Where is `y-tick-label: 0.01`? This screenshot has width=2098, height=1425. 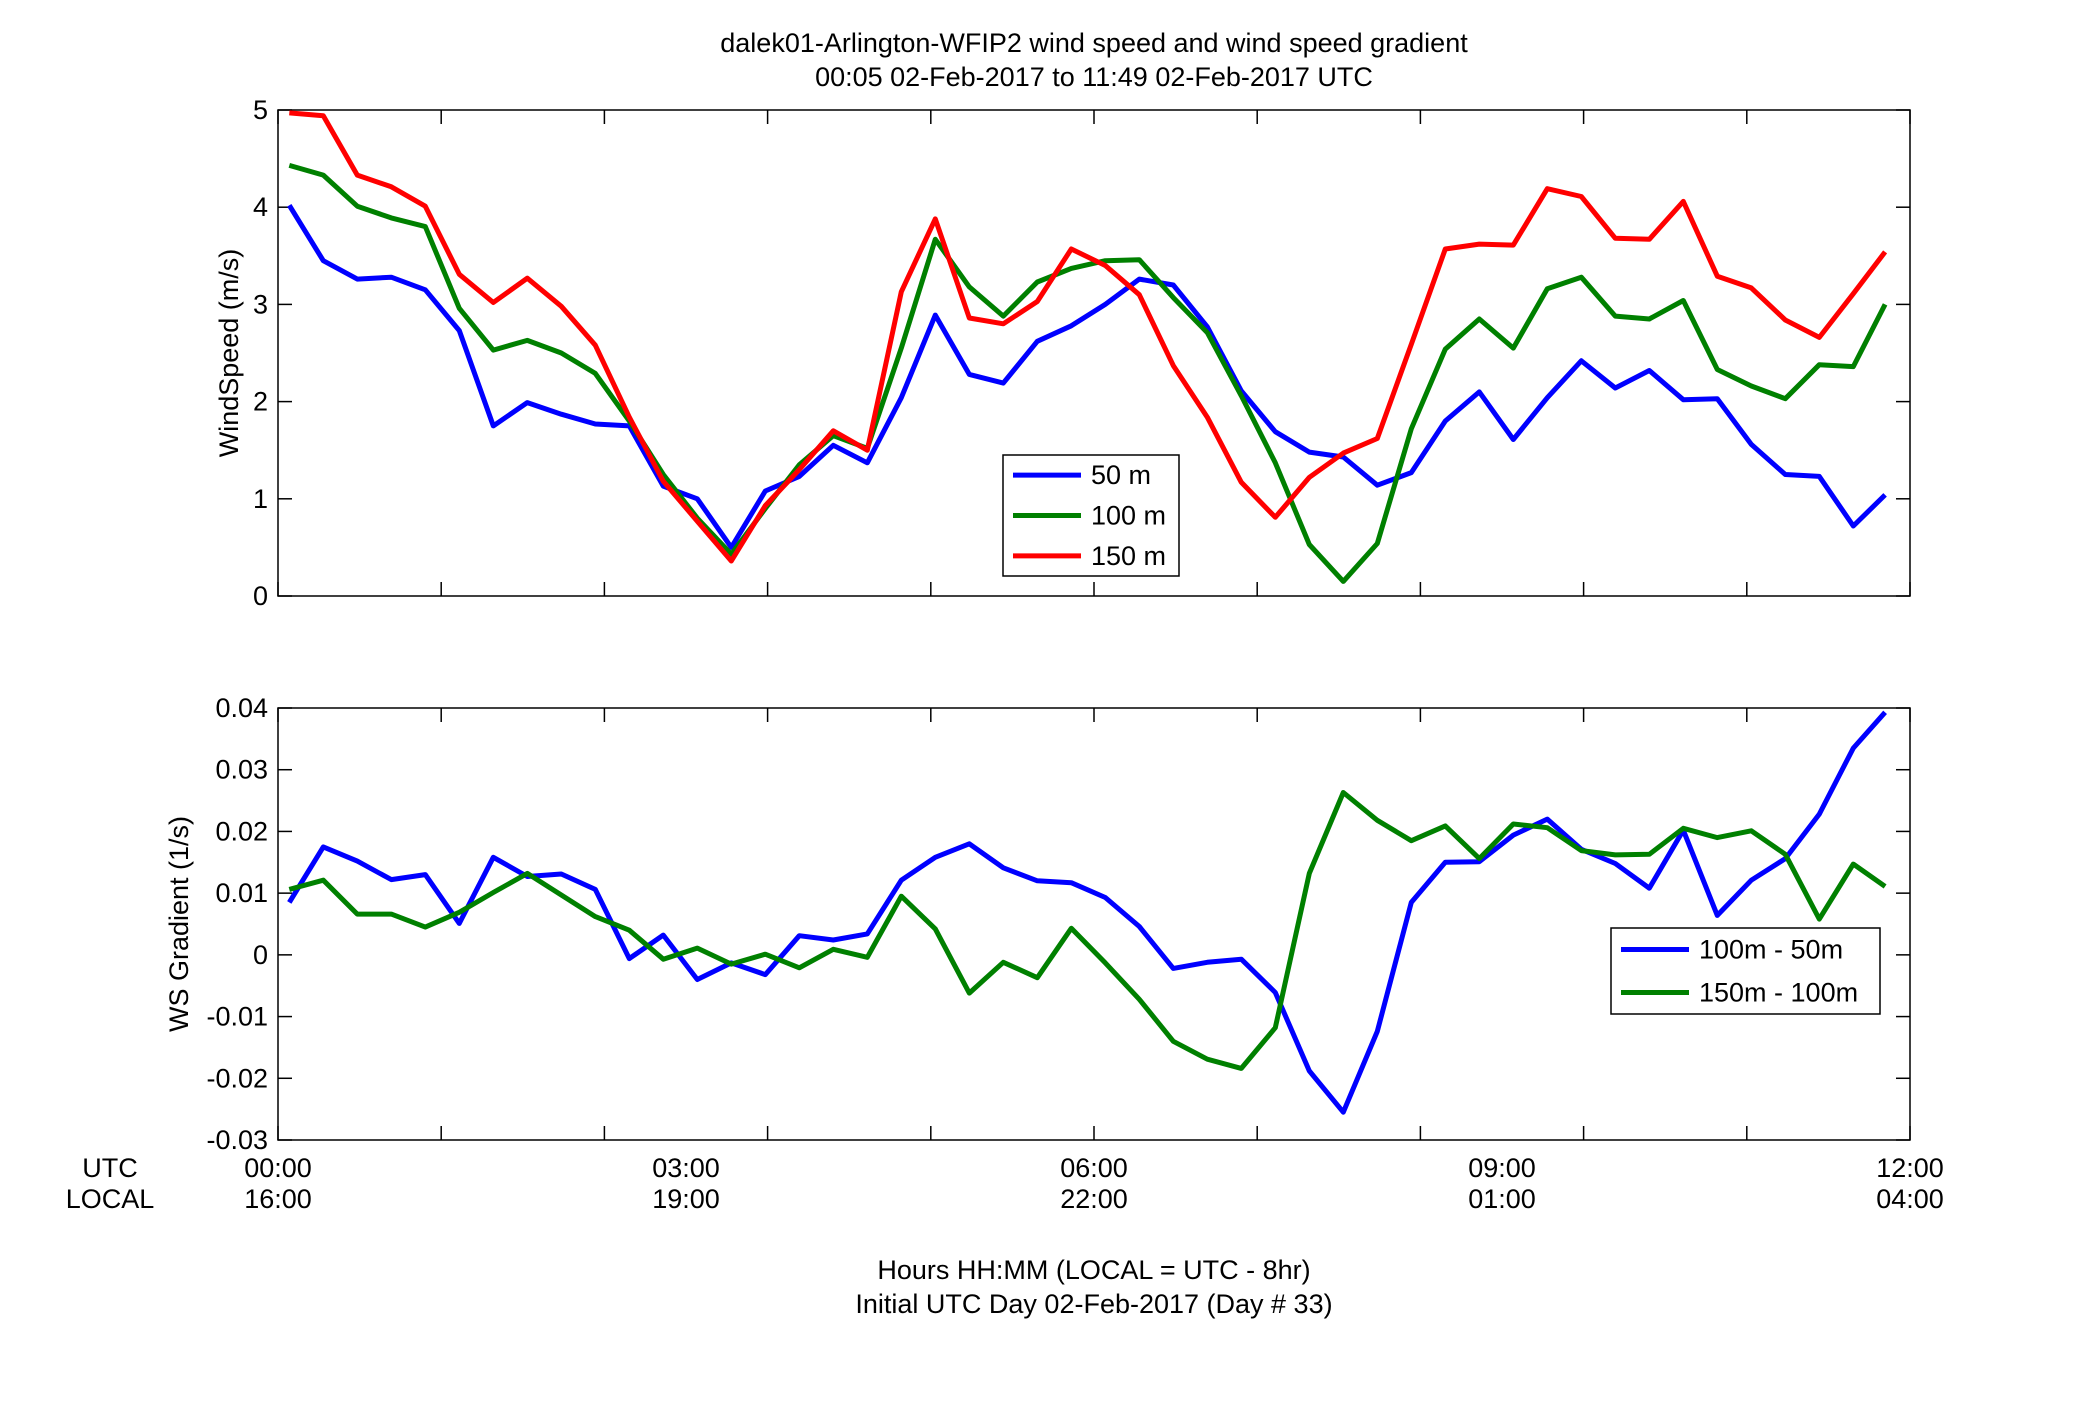
y-tick-label: 0.01 is located at coordinates (241, 893).